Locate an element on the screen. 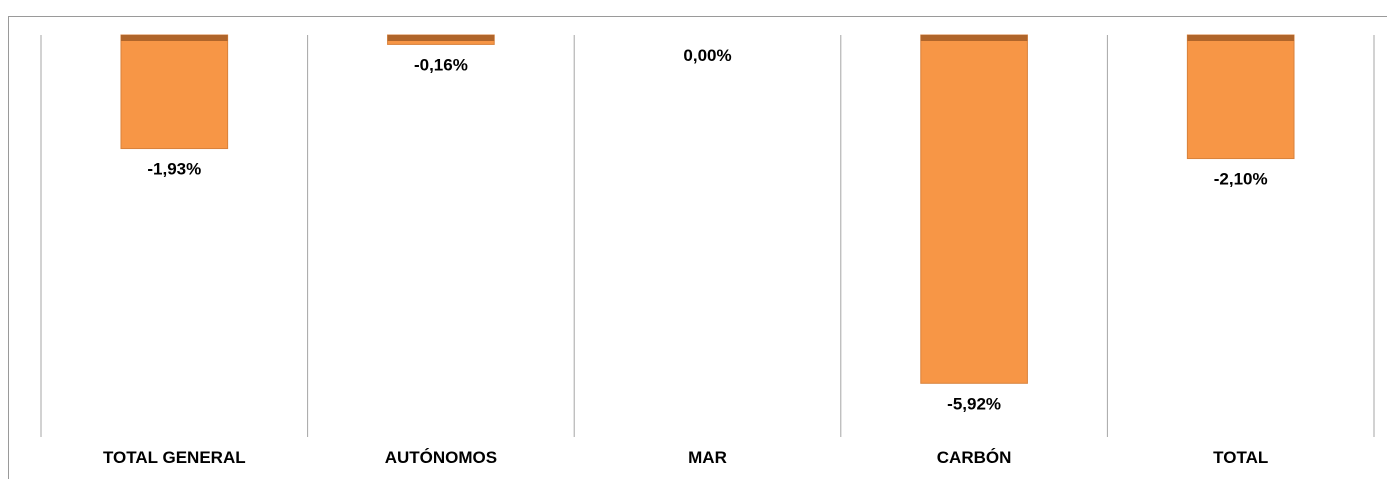 This screenshot has width=1387, height=485. category-label: AUTÓNOMOS is located at coordinates (441, 457).